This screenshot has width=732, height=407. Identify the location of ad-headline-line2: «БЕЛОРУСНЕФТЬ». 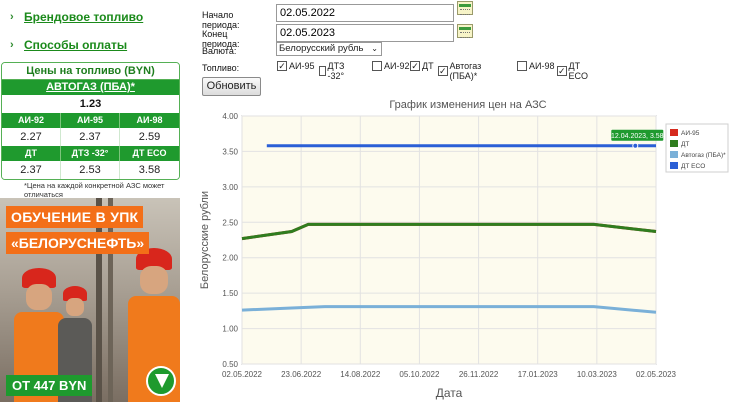
(78, 243).